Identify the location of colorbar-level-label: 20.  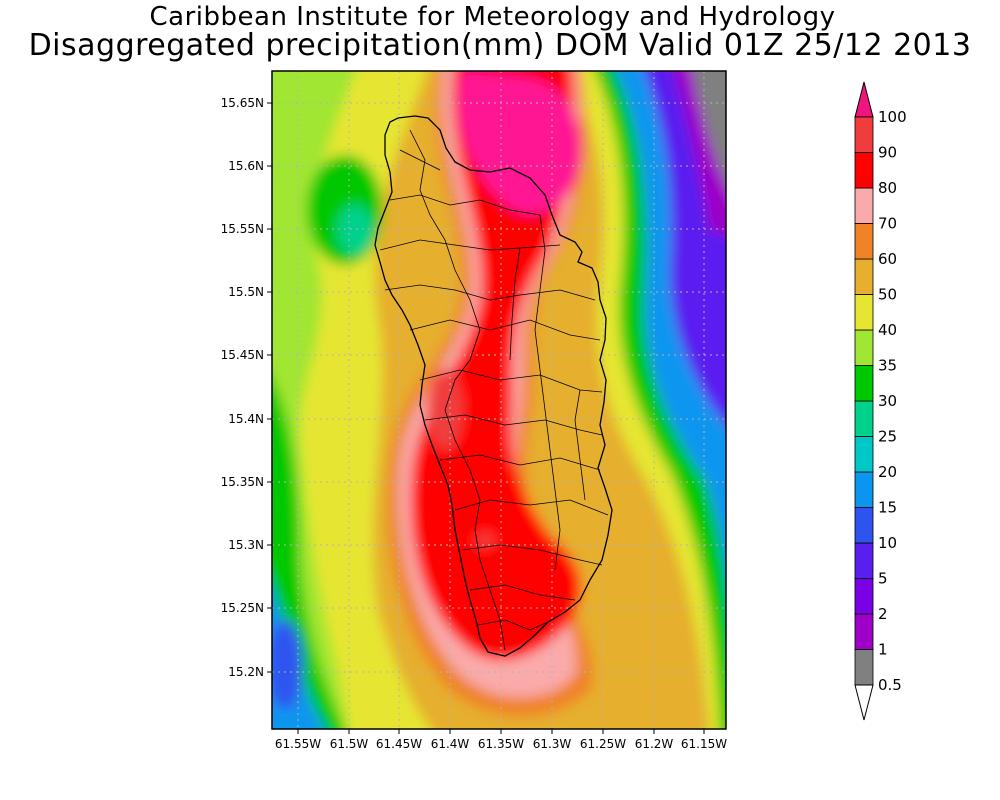
(887, 472).